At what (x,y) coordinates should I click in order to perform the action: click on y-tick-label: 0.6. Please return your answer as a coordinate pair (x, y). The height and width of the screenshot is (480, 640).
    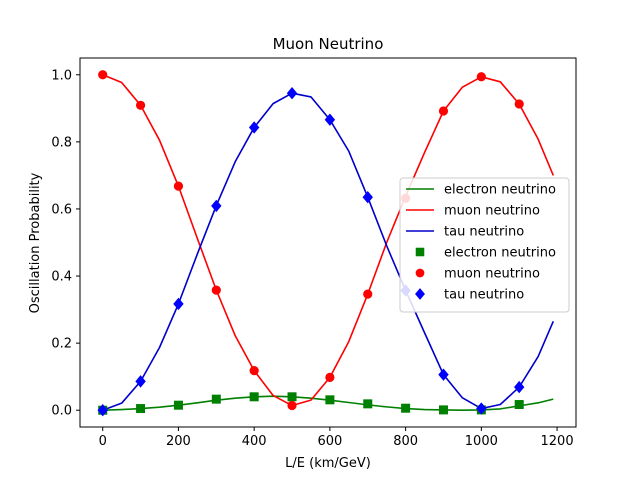
    Looking at the image, I should click on (61, 209).